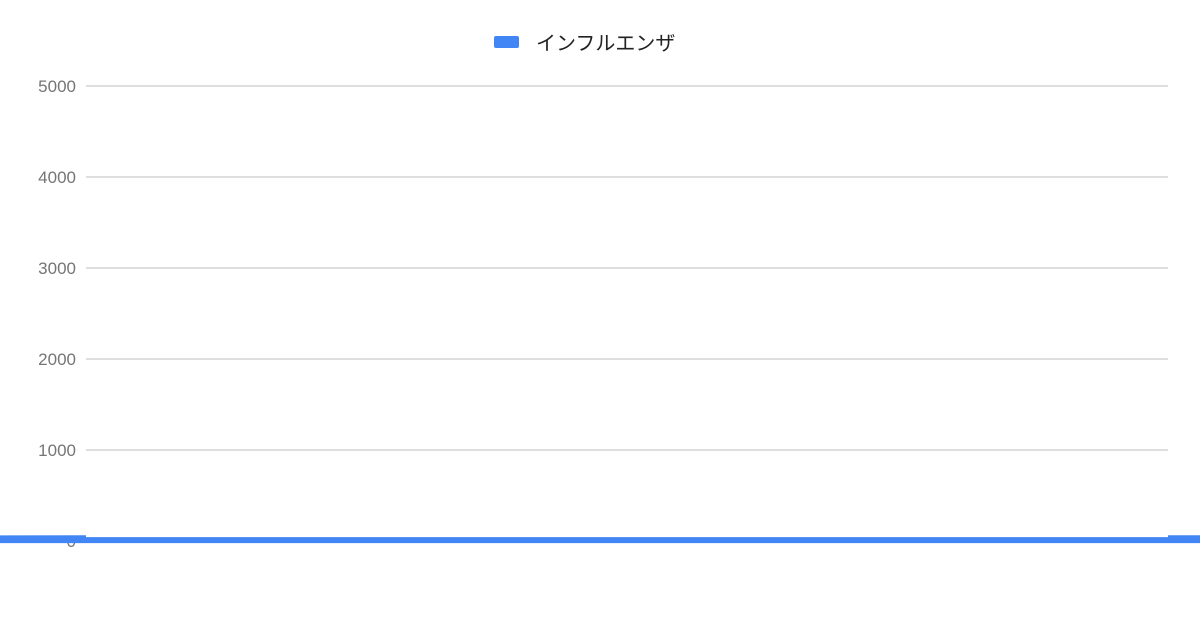 The image size is (1200, 626). I want to click on legend: インフルエンザ, so click(584, 43).